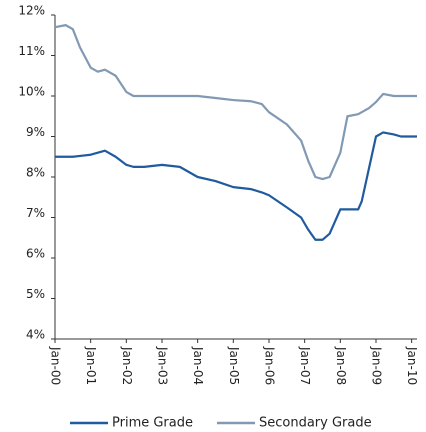 This screenshot has width=426, height=432. I want to click on y-tick-label: 4%, so click(35, 335).